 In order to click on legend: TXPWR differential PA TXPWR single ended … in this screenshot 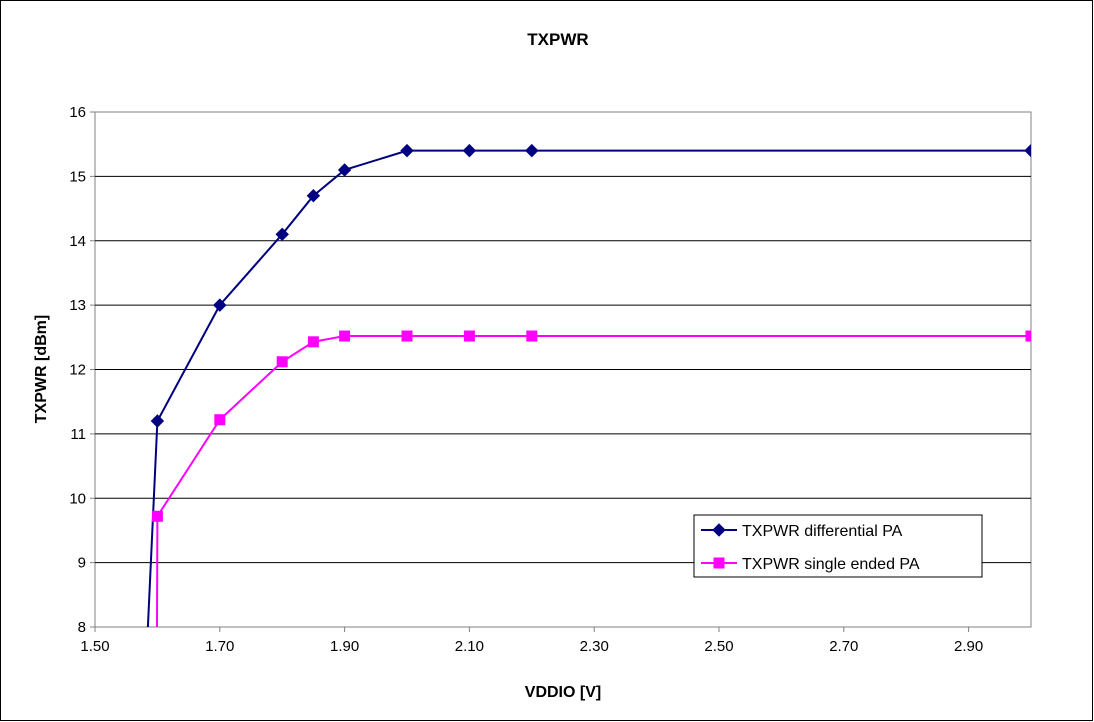, I will do `click(838, 546)`.